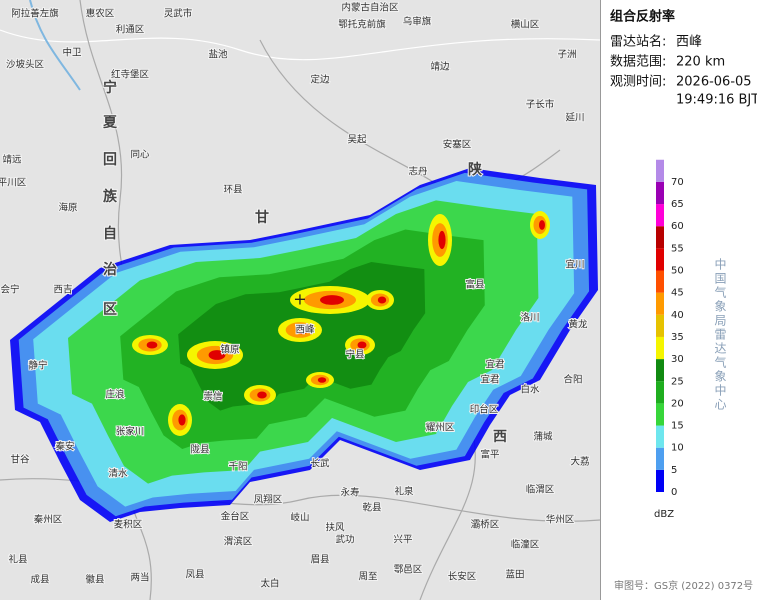 This screenshot has width=757, height=600. What do you see at coordinates (48, 520) in the screenshot?
I see `place-label: 秦州区` at bounding box center [48, 520].